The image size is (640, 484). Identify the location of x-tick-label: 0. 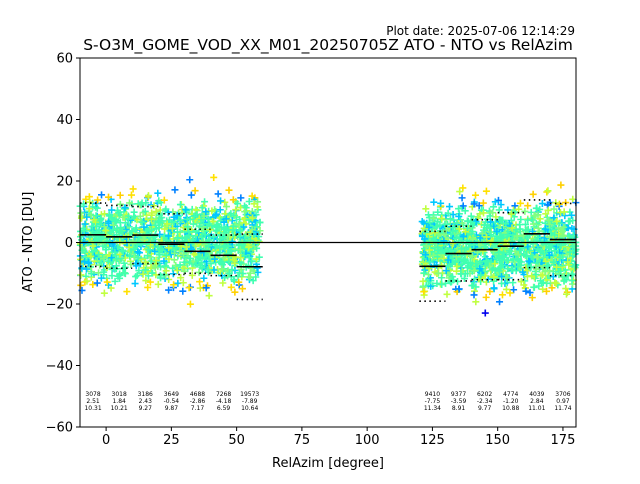
(106, 440).